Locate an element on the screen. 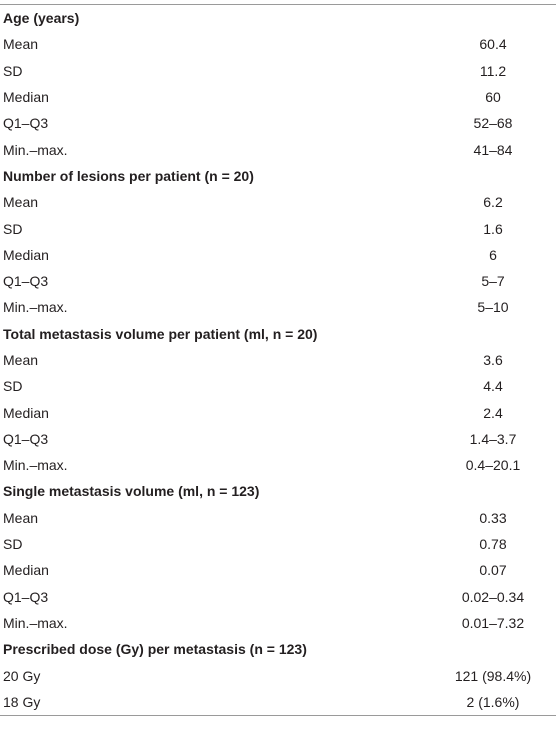 The width and height of the screenshot is (556, 737). row-value: 60 is located at coordinates (493, 97).